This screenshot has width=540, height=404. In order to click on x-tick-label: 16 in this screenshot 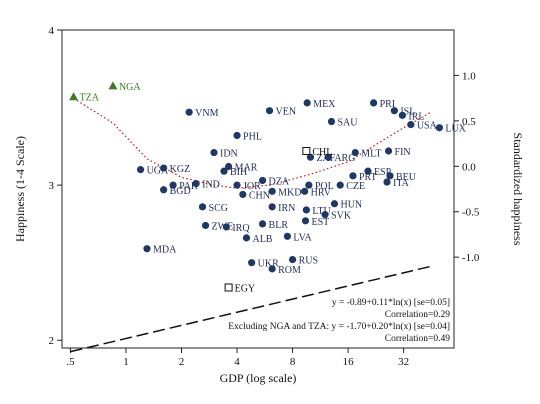, I will do `click(349, 362)`.